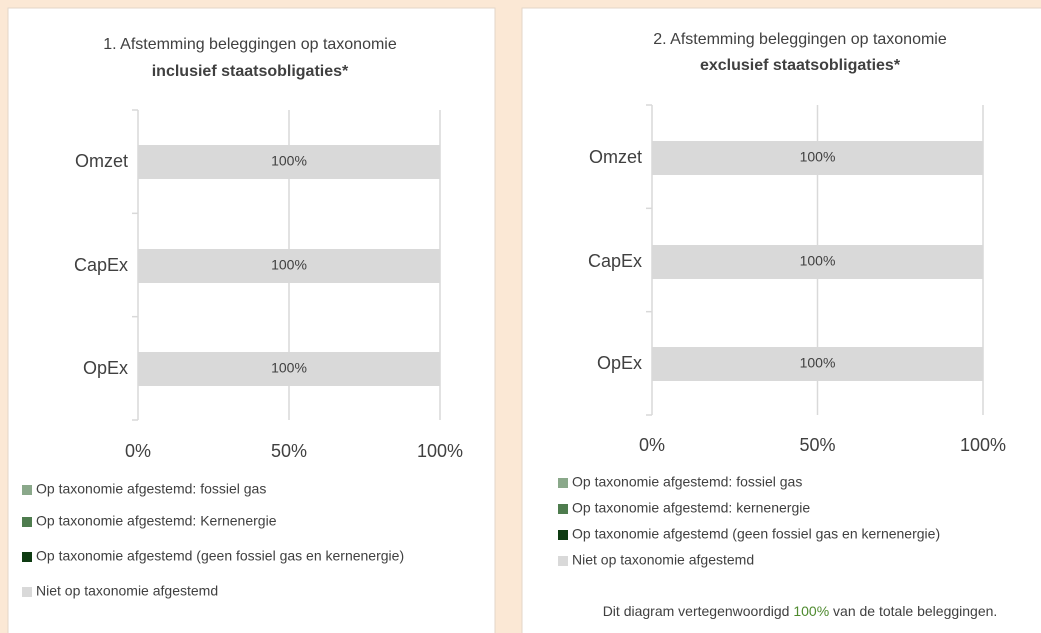 This screenshot has height=633, width=1041. I want to click on chart-subtitle: exclusief staatsobligaties*, so click(800, 65).